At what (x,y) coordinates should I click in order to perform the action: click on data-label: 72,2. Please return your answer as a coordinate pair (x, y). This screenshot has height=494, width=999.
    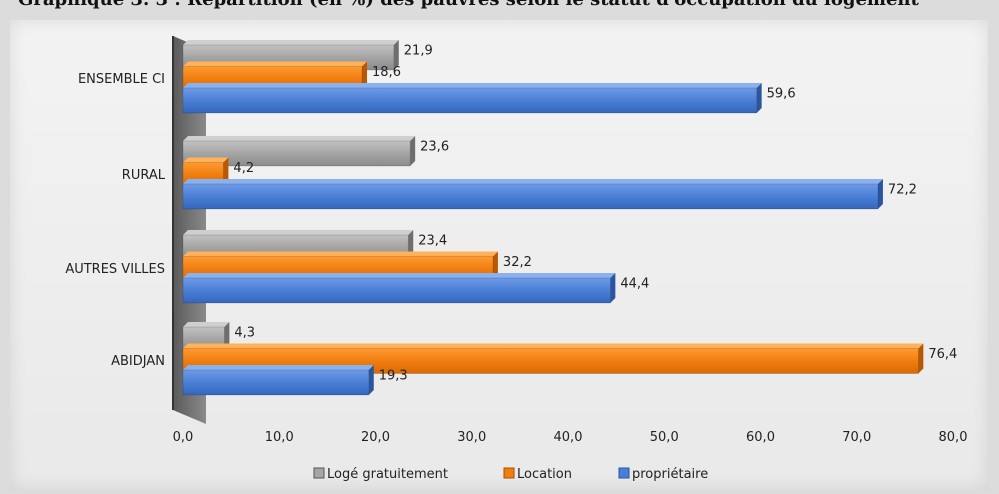
    Looking at the image, I should click on (902, 190).